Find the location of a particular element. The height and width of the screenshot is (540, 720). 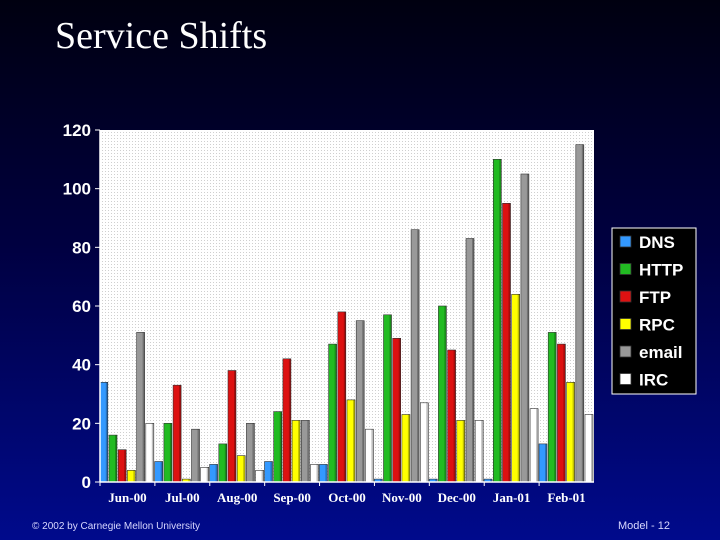

legend-swatch-rpc is located at coordinates (625, 324).